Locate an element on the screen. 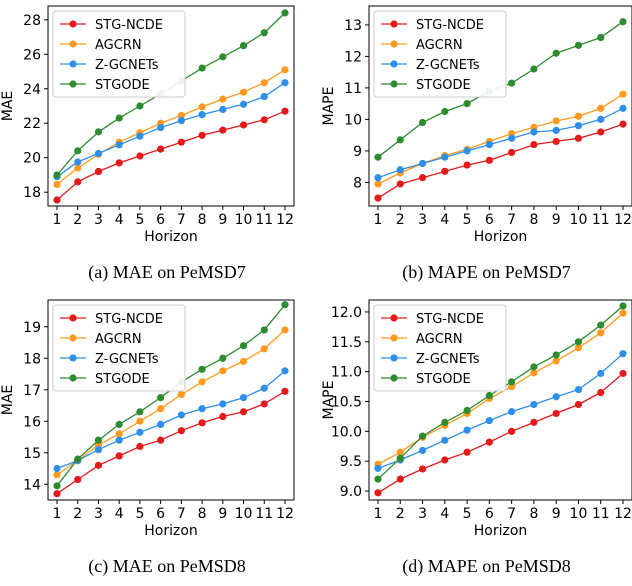 The image size is (632, 586). subfigure-caption: (b) MAPE on PeMSD7 is located at coordinates (486, 272).